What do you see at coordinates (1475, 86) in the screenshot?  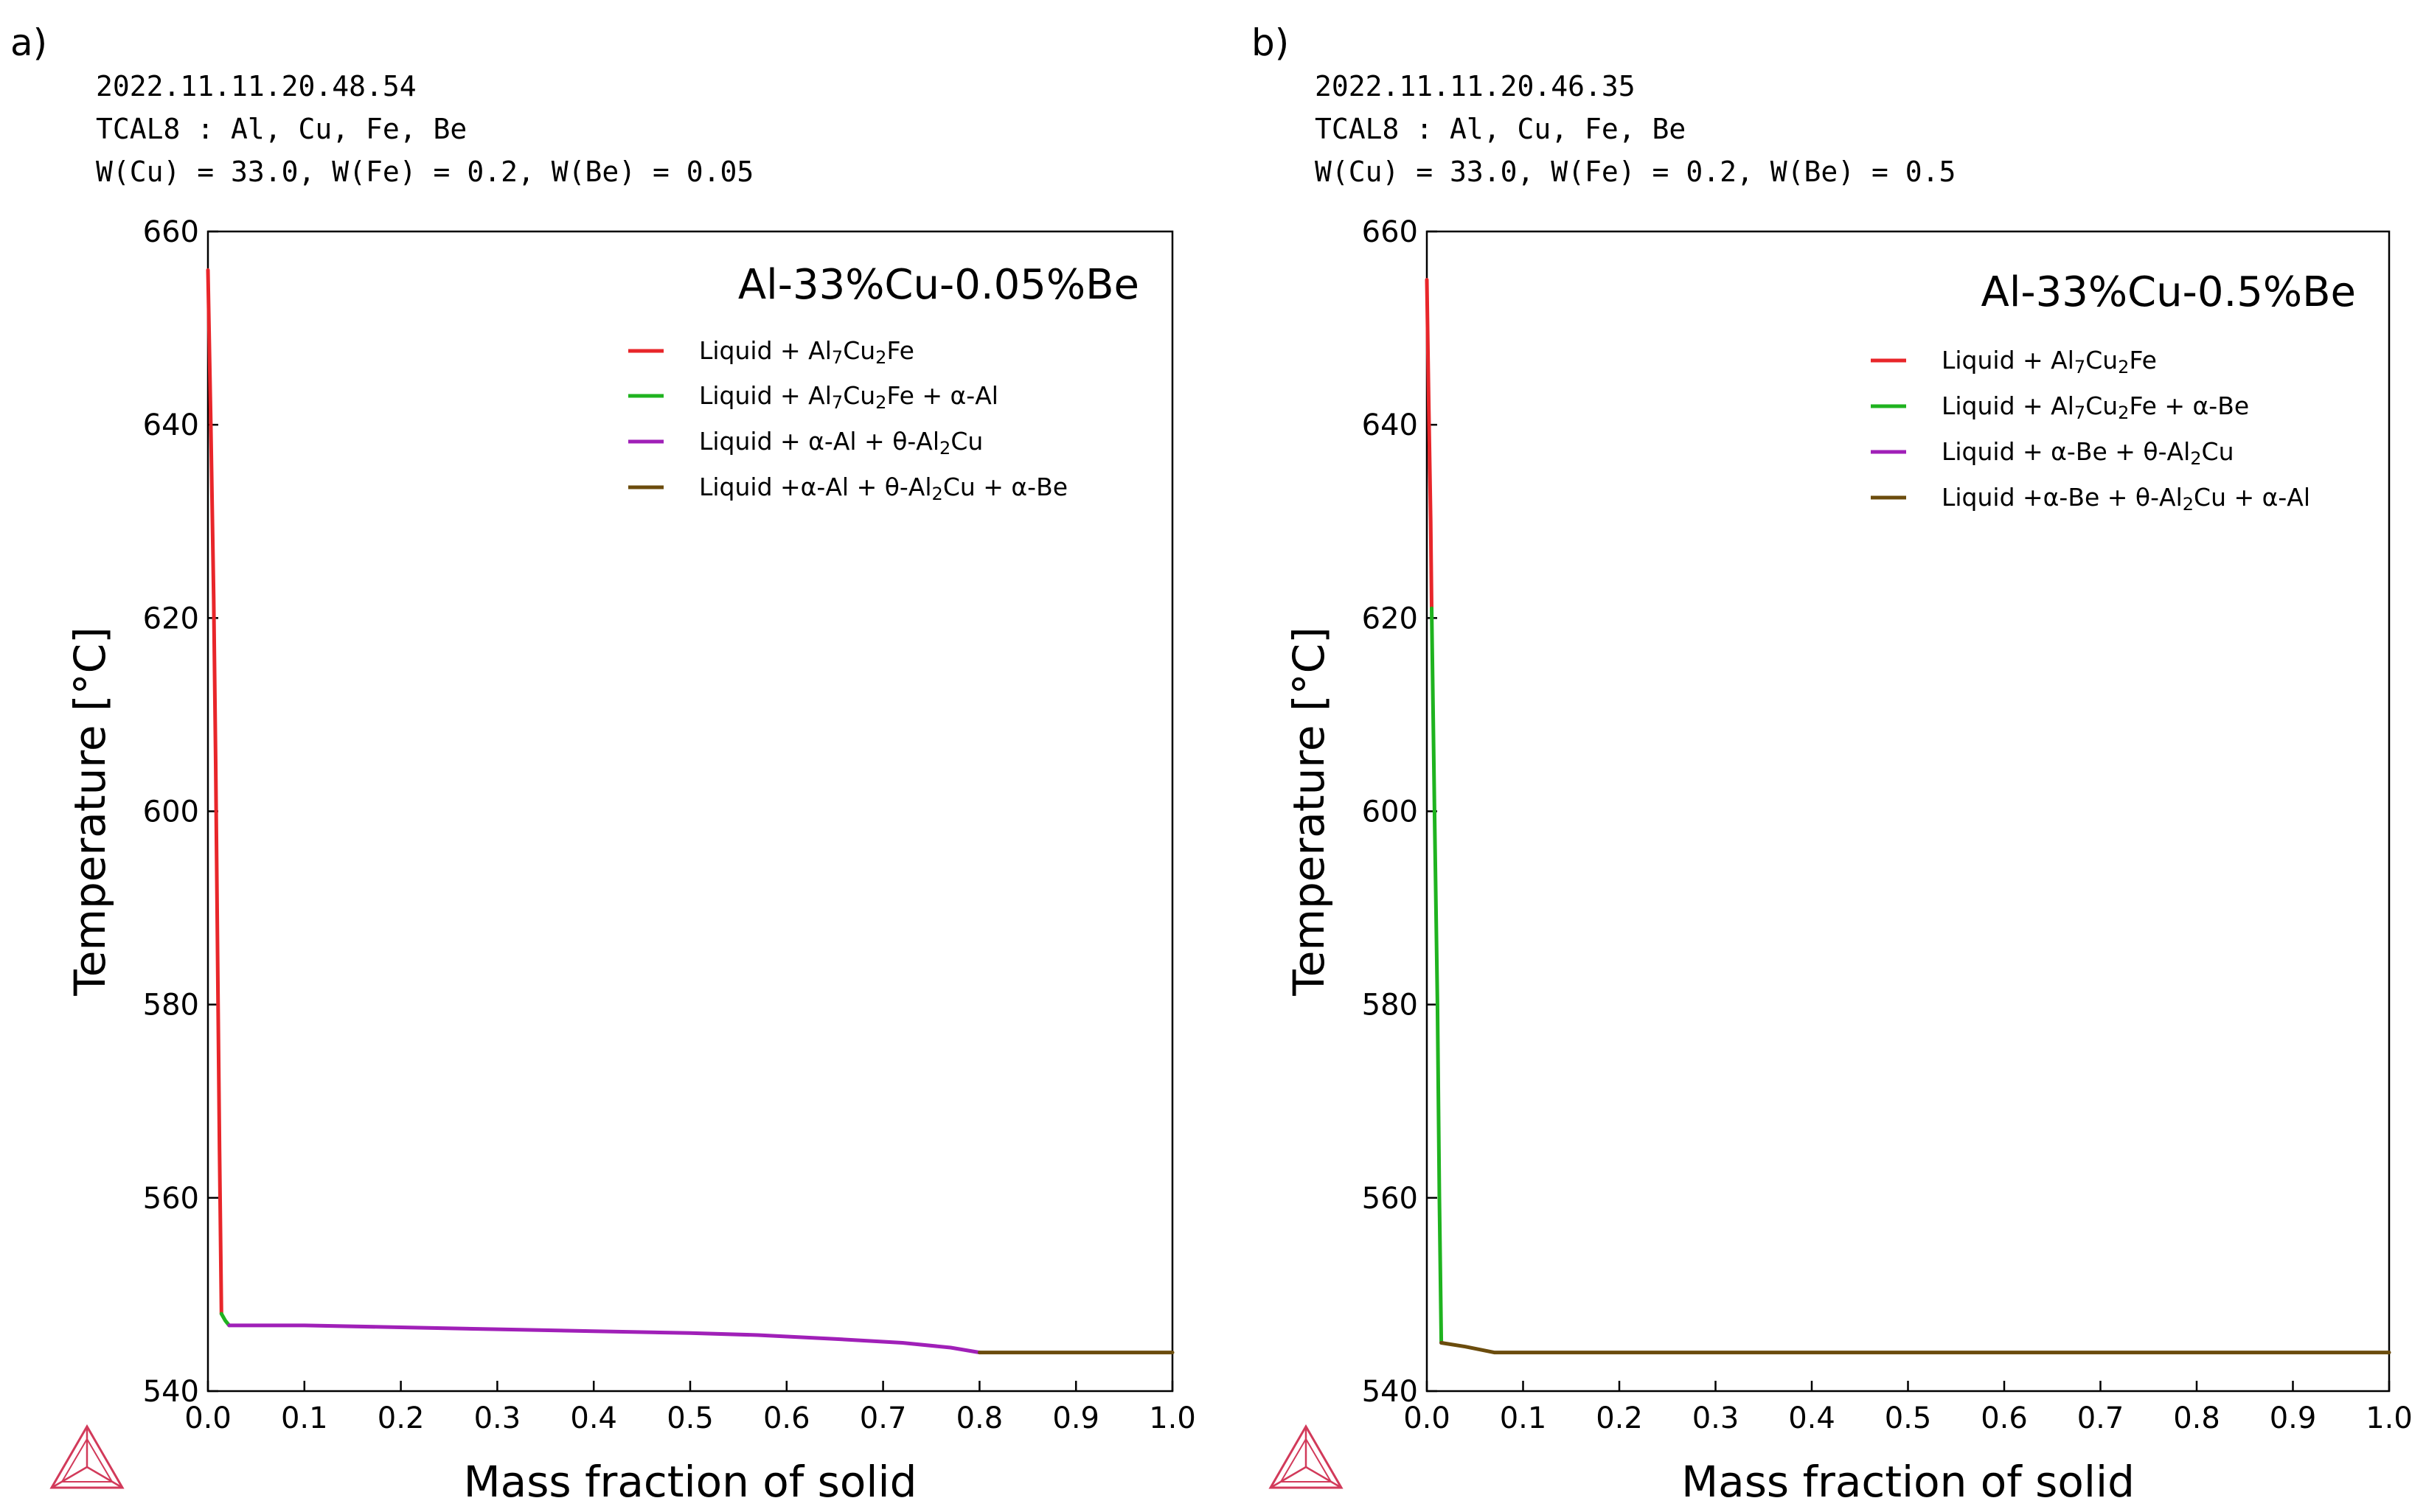 I see `meta-line: 2022.11.11.20.46.35` at bounding box center [1475, 86].